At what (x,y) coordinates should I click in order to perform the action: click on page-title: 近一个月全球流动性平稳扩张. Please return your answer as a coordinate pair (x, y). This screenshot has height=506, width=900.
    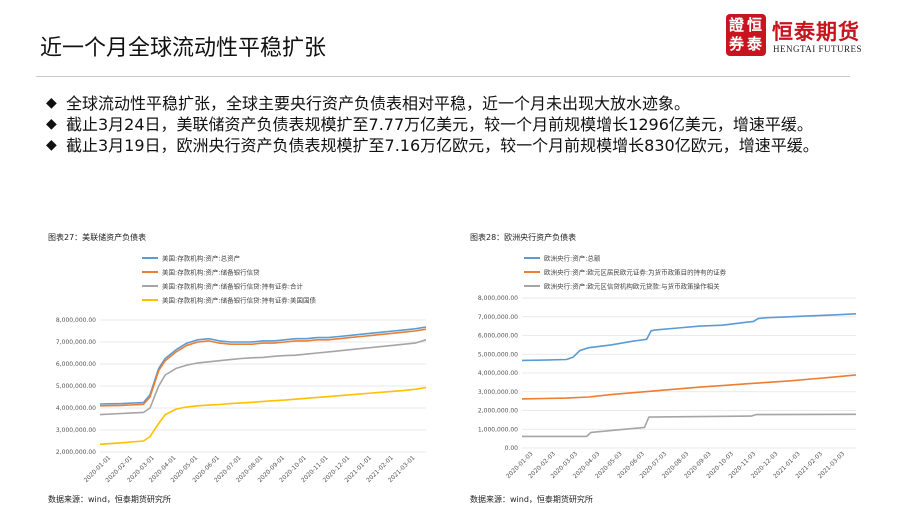
    Looking at the image, I should click on (183, 48).